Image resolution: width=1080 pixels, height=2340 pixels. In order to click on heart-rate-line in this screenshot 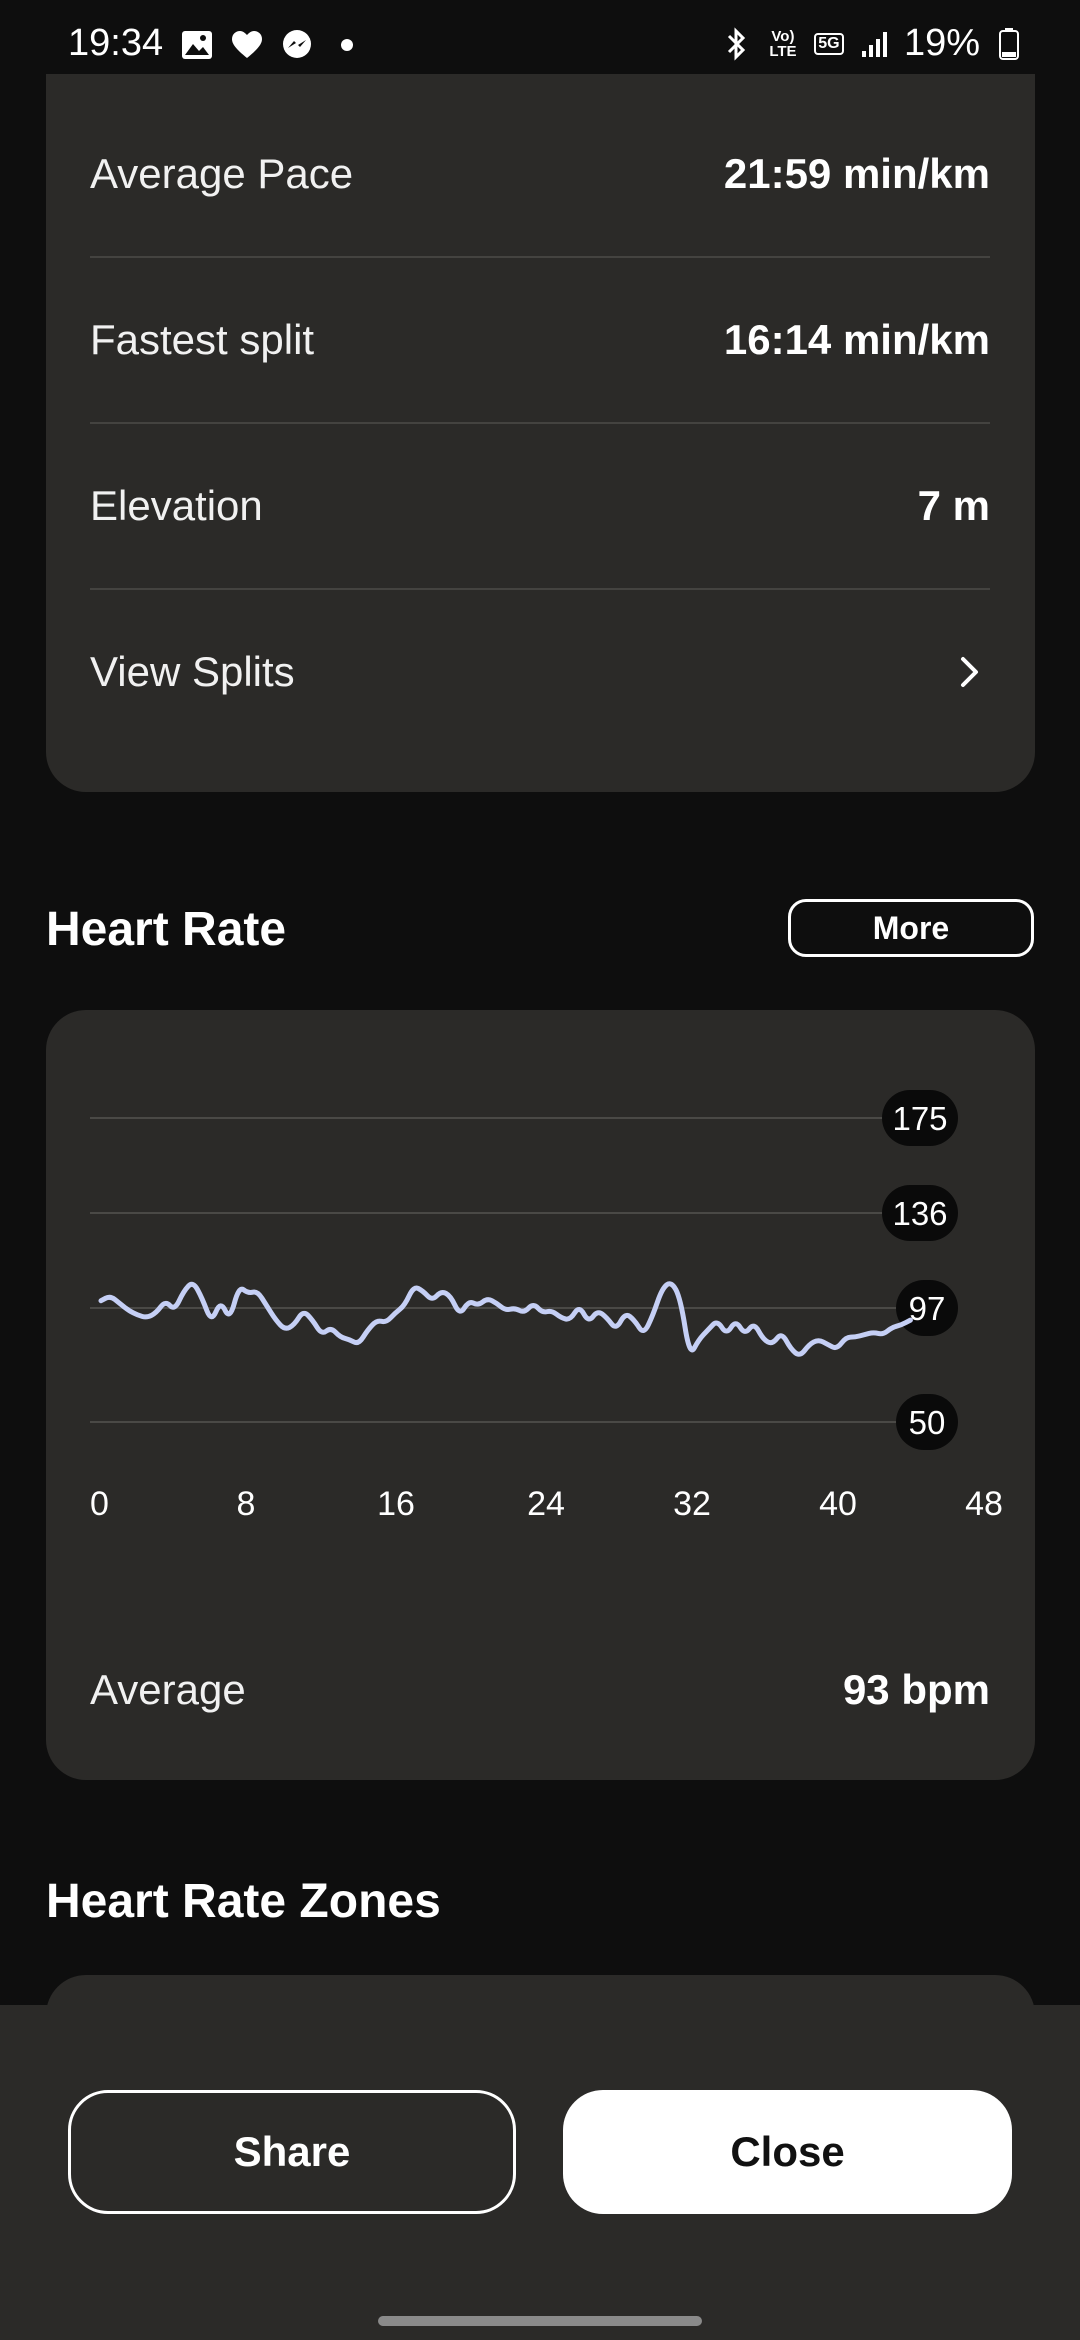, I will do `click(505, 1319)`.